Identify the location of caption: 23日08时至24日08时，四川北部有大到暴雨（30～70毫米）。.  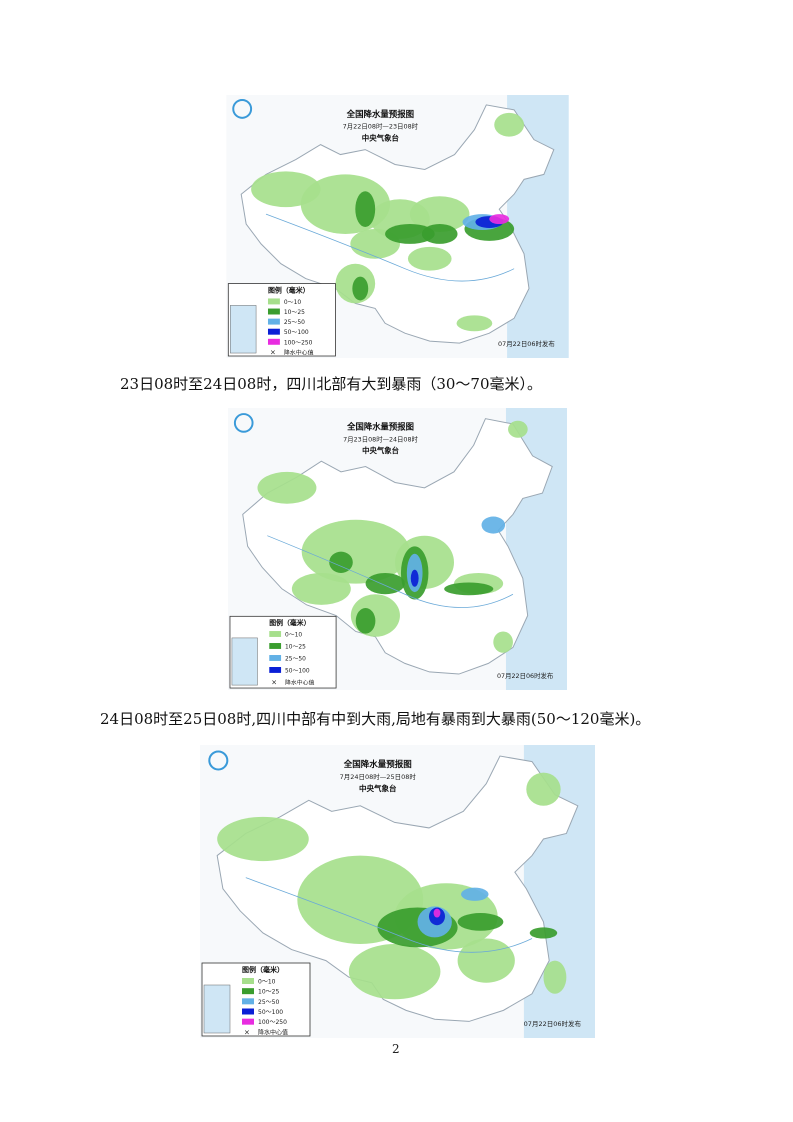
(331, 384).